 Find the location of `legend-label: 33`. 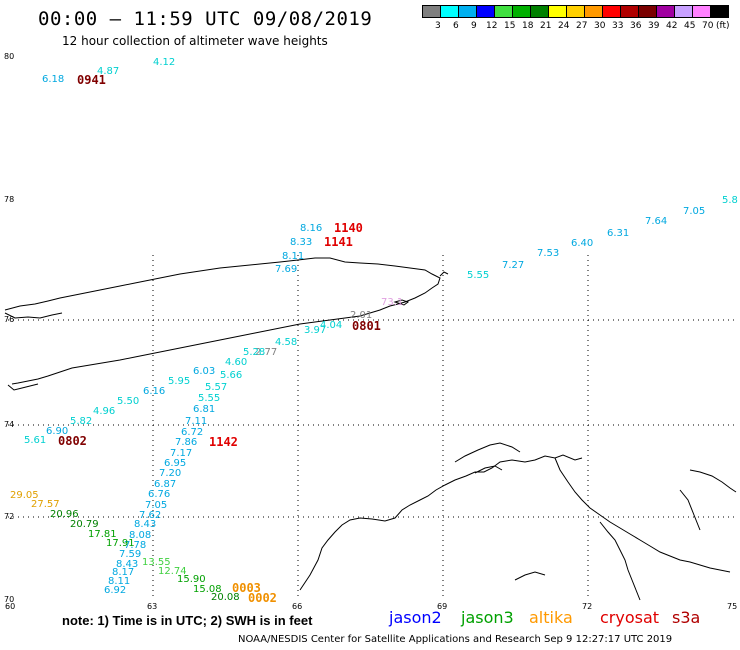

legend-label: 33 is located at coordinates (618, 26).